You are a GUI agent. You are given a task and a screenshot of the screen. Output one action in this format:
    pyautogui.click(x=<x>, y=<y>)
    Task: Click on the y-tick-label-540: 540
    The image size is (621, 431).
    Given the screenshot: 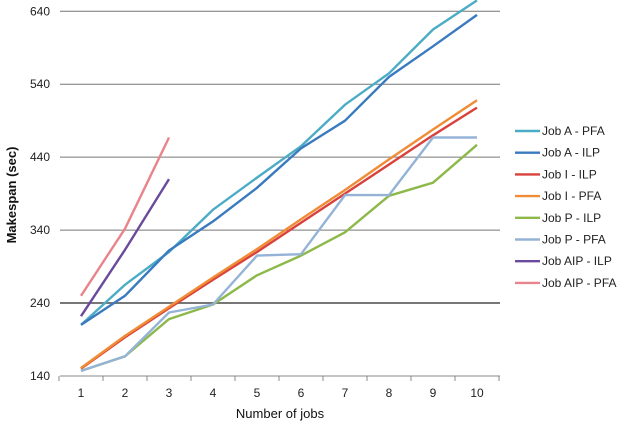 What is the action you would take?
    pyautogui.click(x=40, y=84)
    